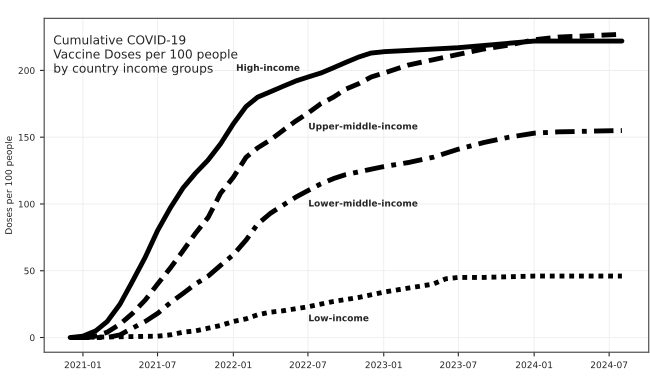  I want to click on y-tick-label: 200, so click(26, 70).